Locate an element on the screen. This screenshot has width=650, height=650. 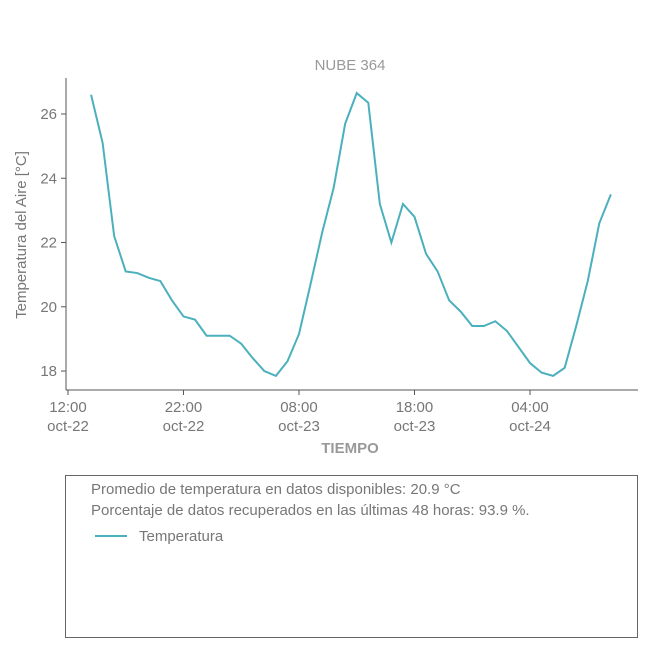
y-tick-label: 18 is located at coordinates (48, 371).